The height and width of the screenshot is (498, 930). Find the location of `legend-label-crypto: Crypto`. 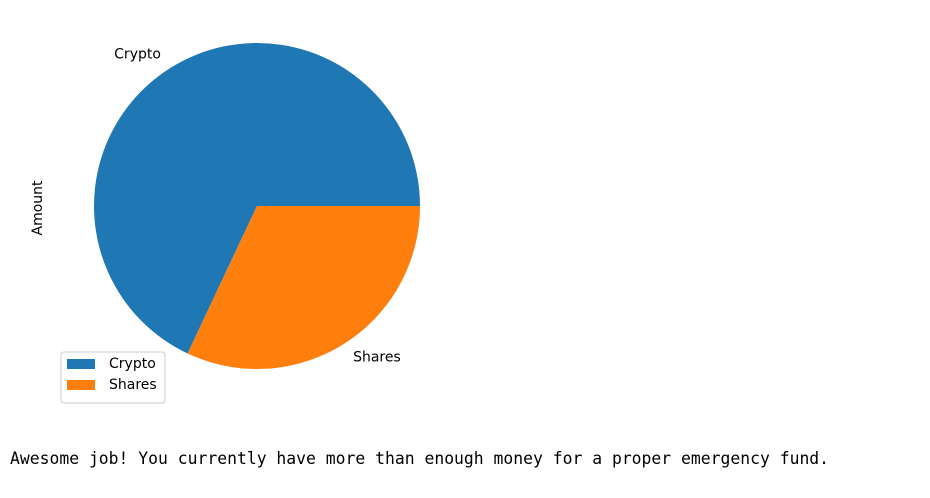

legend-label-crypto: Crypto is located at coordinates (132, 364).